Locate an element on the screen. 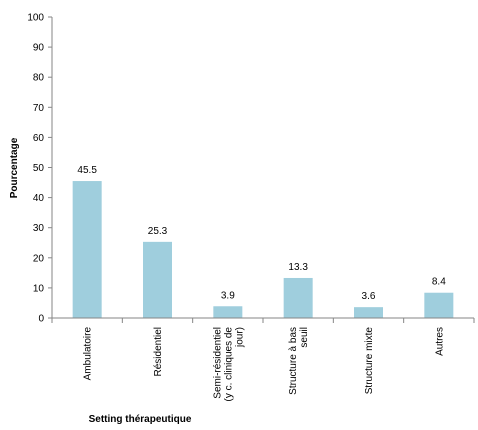 The width and height of the screenshot is (478, 430). y-tick-label: 0 is located at coordinates (41, 319).